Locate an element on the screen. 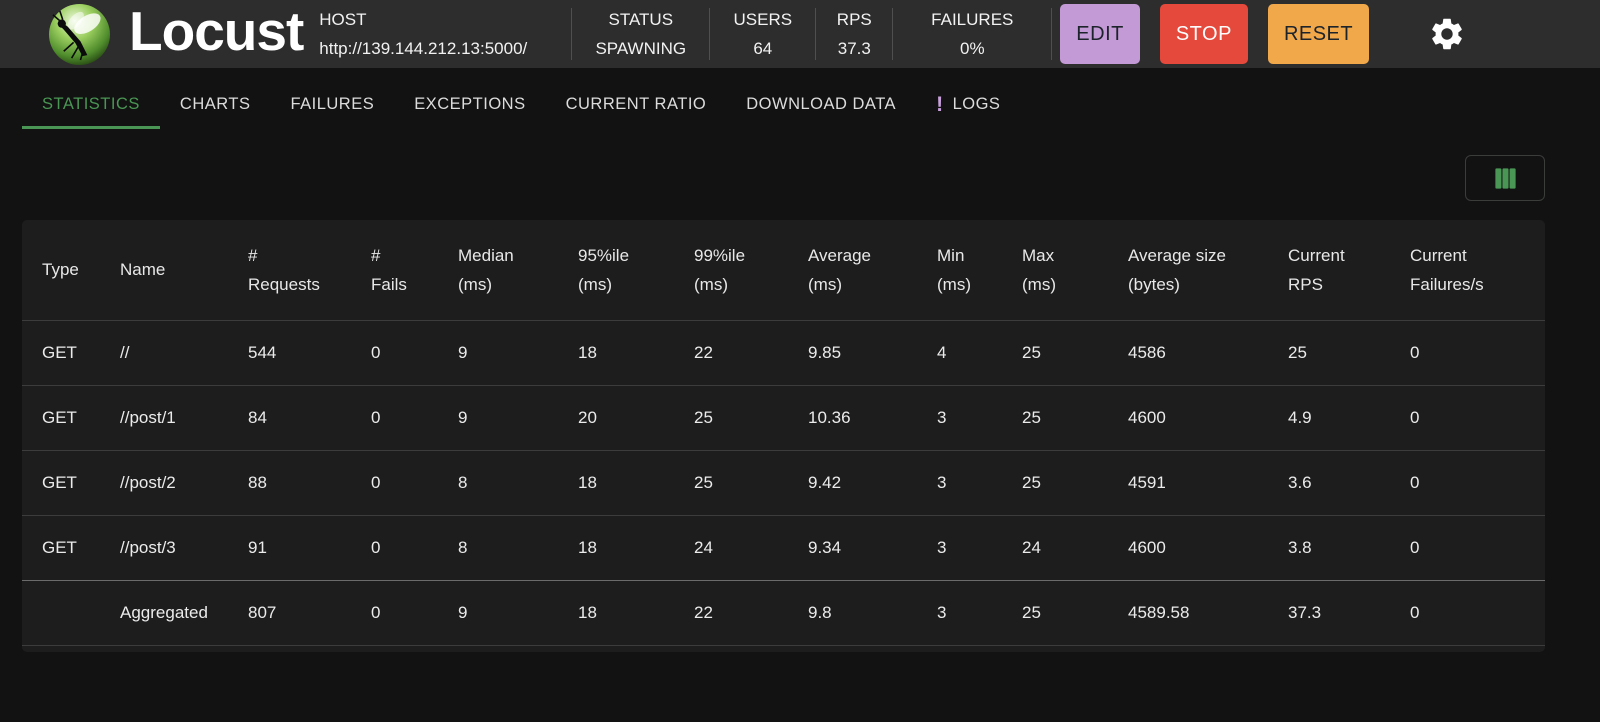  tab-statistics: STATISTICS is located at coordinates (91, 105).